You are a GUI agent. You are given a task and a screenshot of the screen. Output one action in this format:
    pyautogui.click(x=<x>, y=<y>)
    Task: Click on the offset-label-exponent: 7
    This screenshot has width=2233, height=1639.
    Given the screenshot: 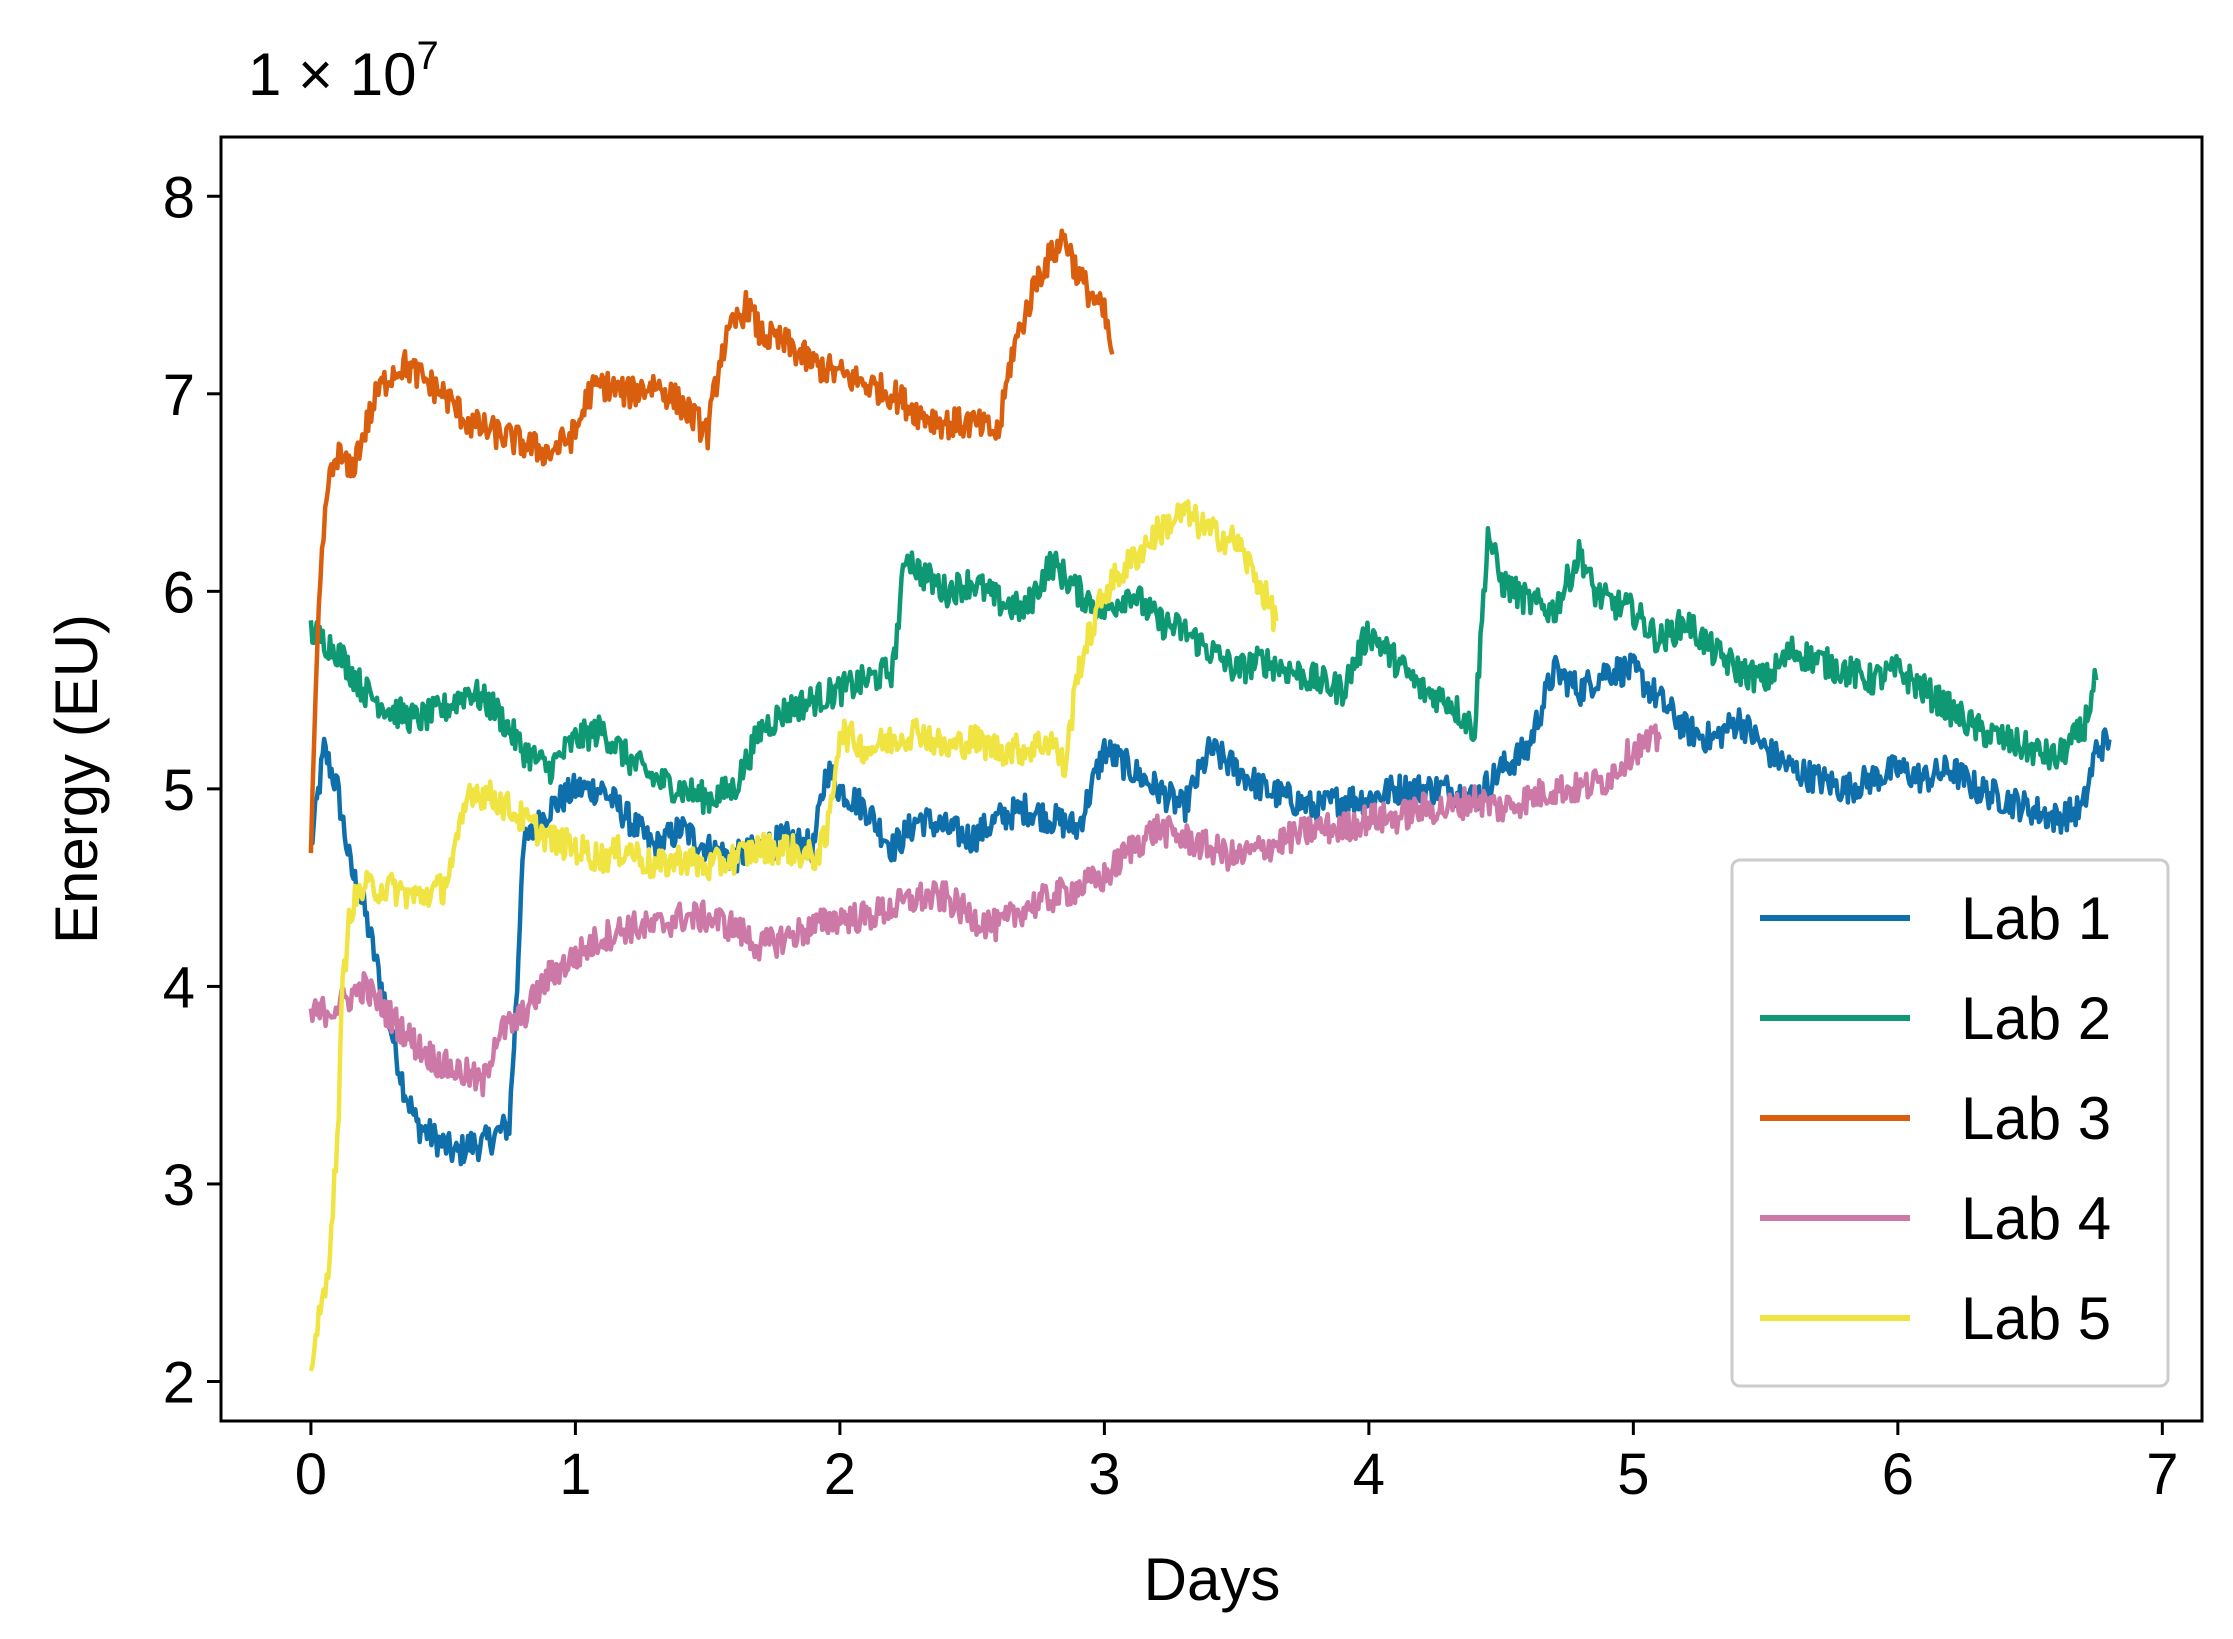 What is the action you would take?
    pyautogui.click(x=428, y=56)
    